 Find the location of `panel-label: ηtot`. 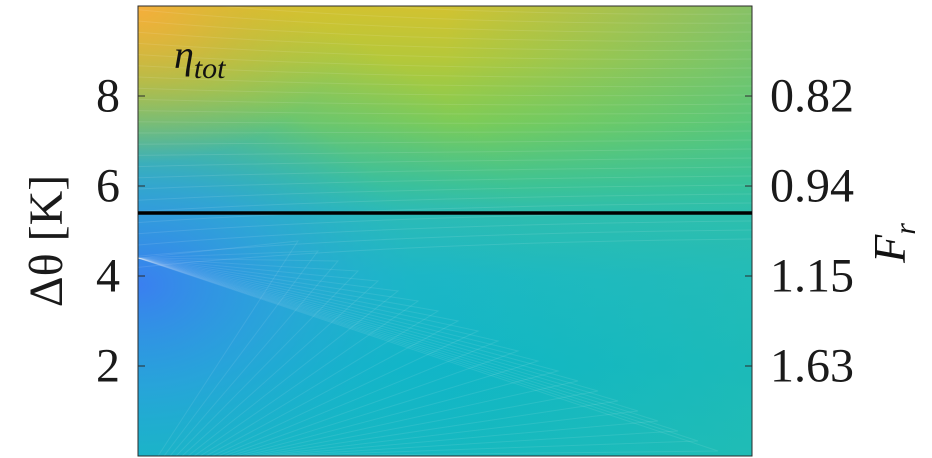

panel-label: ηtot is located at coordinates (200, 58).